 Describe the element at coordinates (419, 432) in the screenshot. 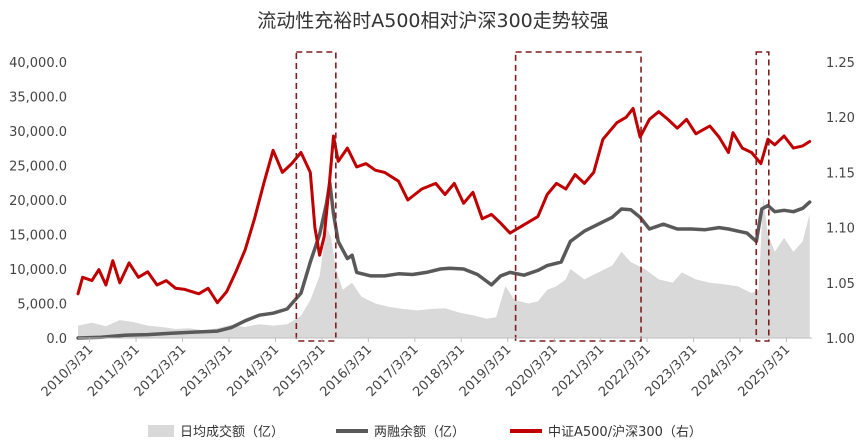

I see `legend-label: 两融余额（亿）` at that location.